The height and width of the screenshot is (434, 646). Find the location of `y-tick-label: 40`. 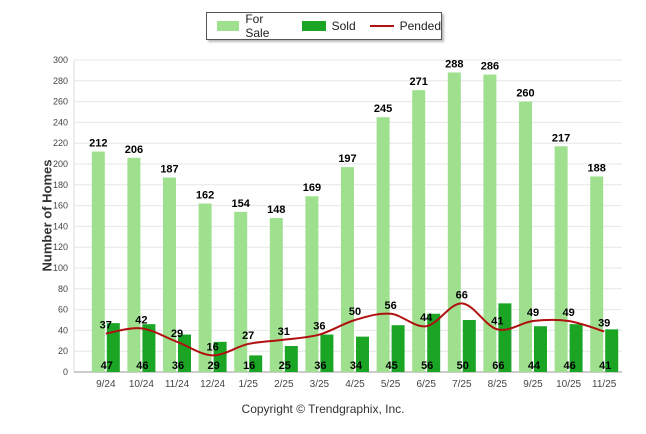

y-tick-label: 40 is located at coordinates (63, 330).